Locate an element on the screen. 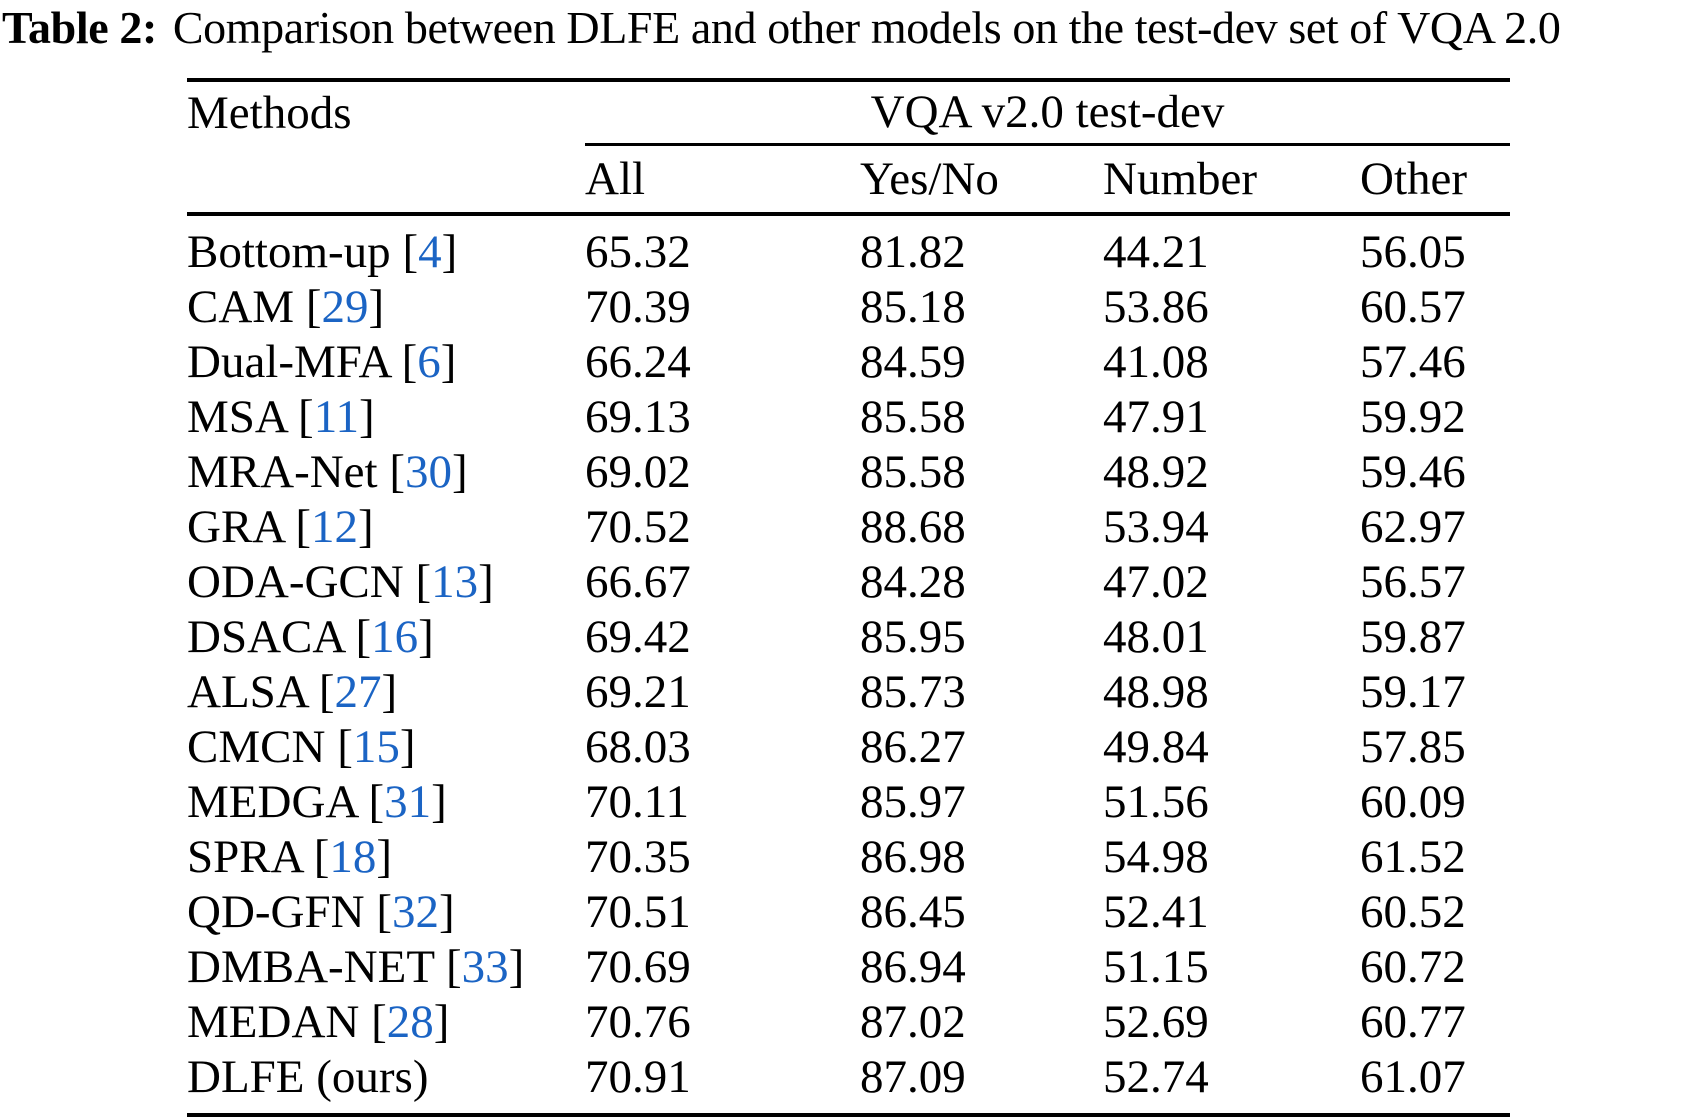 The width and height of the screenshot is (1683, 1117). method-cell: CAM [29] is located at coordinates (386, 307).